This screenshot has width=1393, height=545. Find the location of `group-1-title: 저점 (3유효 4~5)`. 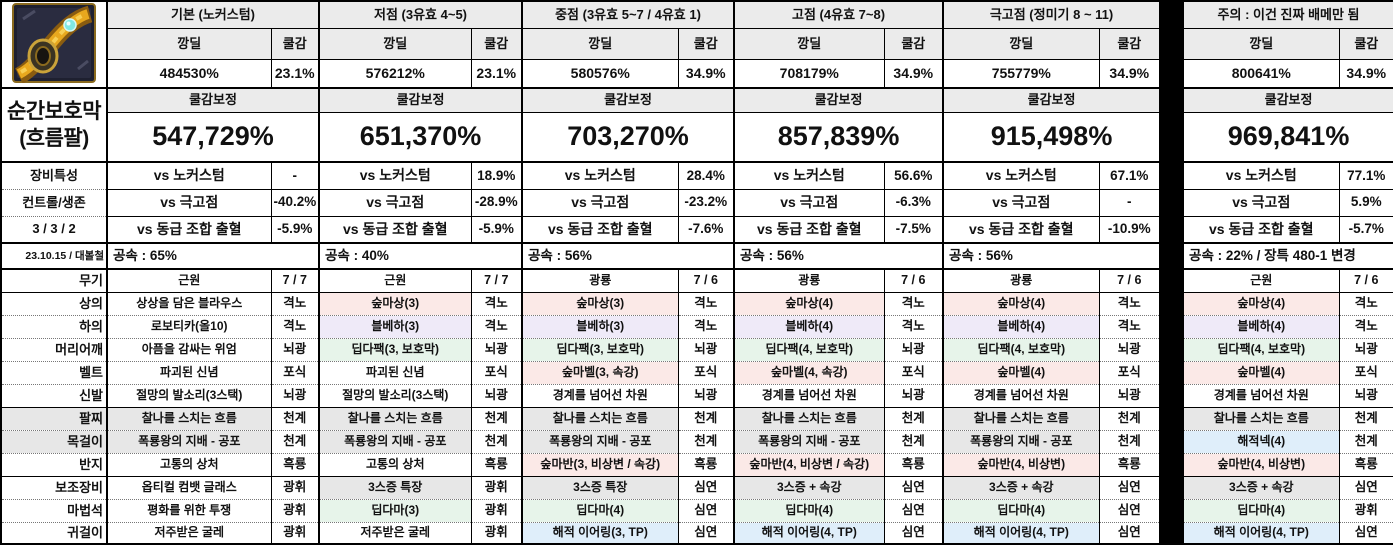

group-1-title: 저점 (3유효 4~5) is located at coordinates (420, 15).